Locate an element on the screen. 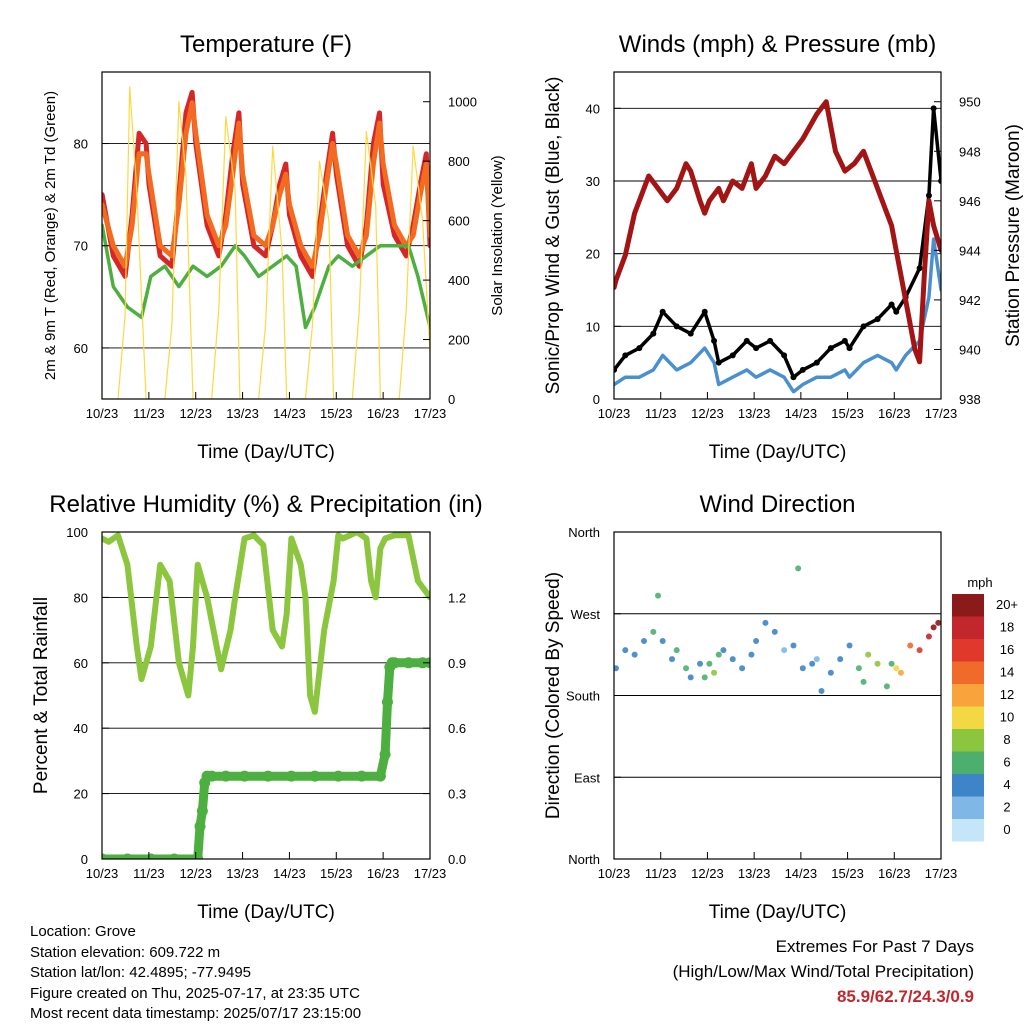 The width and height of the screenshot is (1024, 1025). chart-title: Wind Direction is located at coordinates (777, 504).